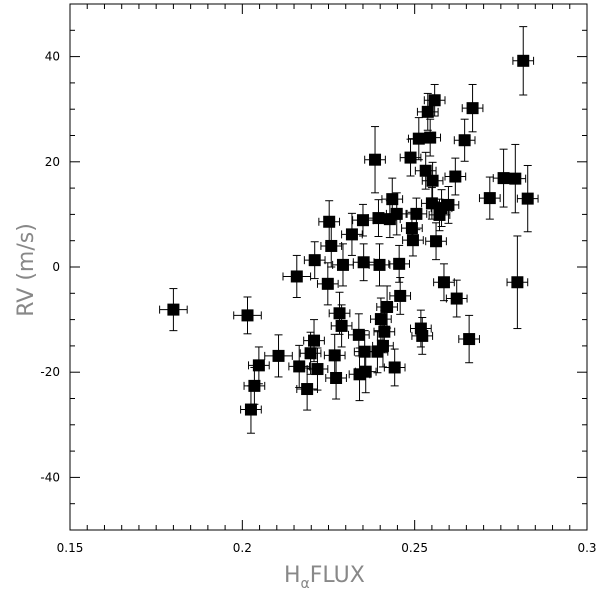 The height and width of the screenshot is (590, 600). Describe the element at coordinates (50, 477) in the screenshot. I see `y-tick-label: -40` at that location.